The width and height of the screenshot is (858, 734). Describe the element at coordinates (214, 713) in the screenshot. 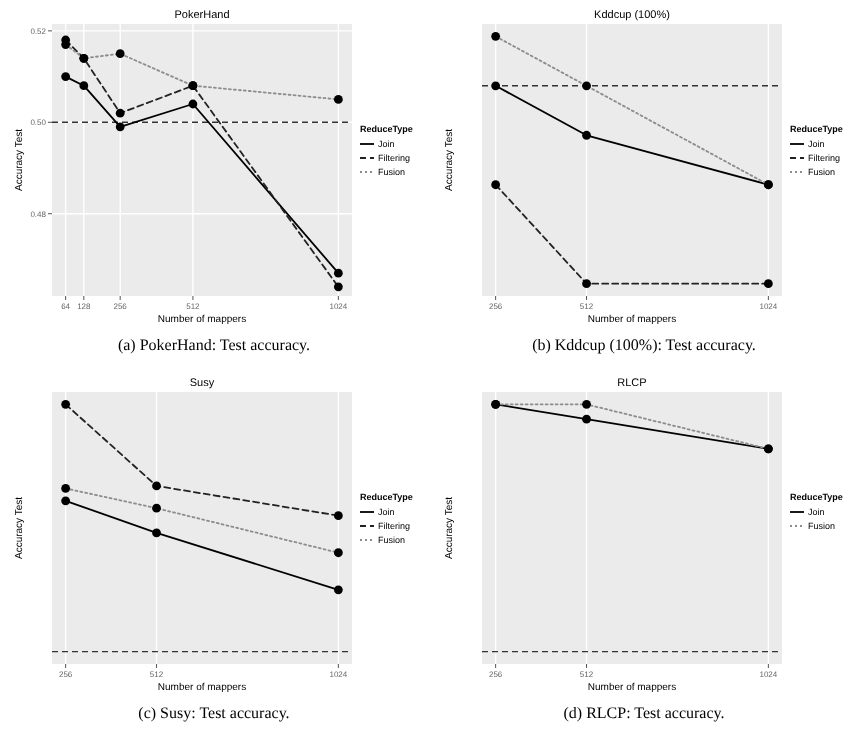

I see `text: (c) Susy: Test accuracy.` at that location.